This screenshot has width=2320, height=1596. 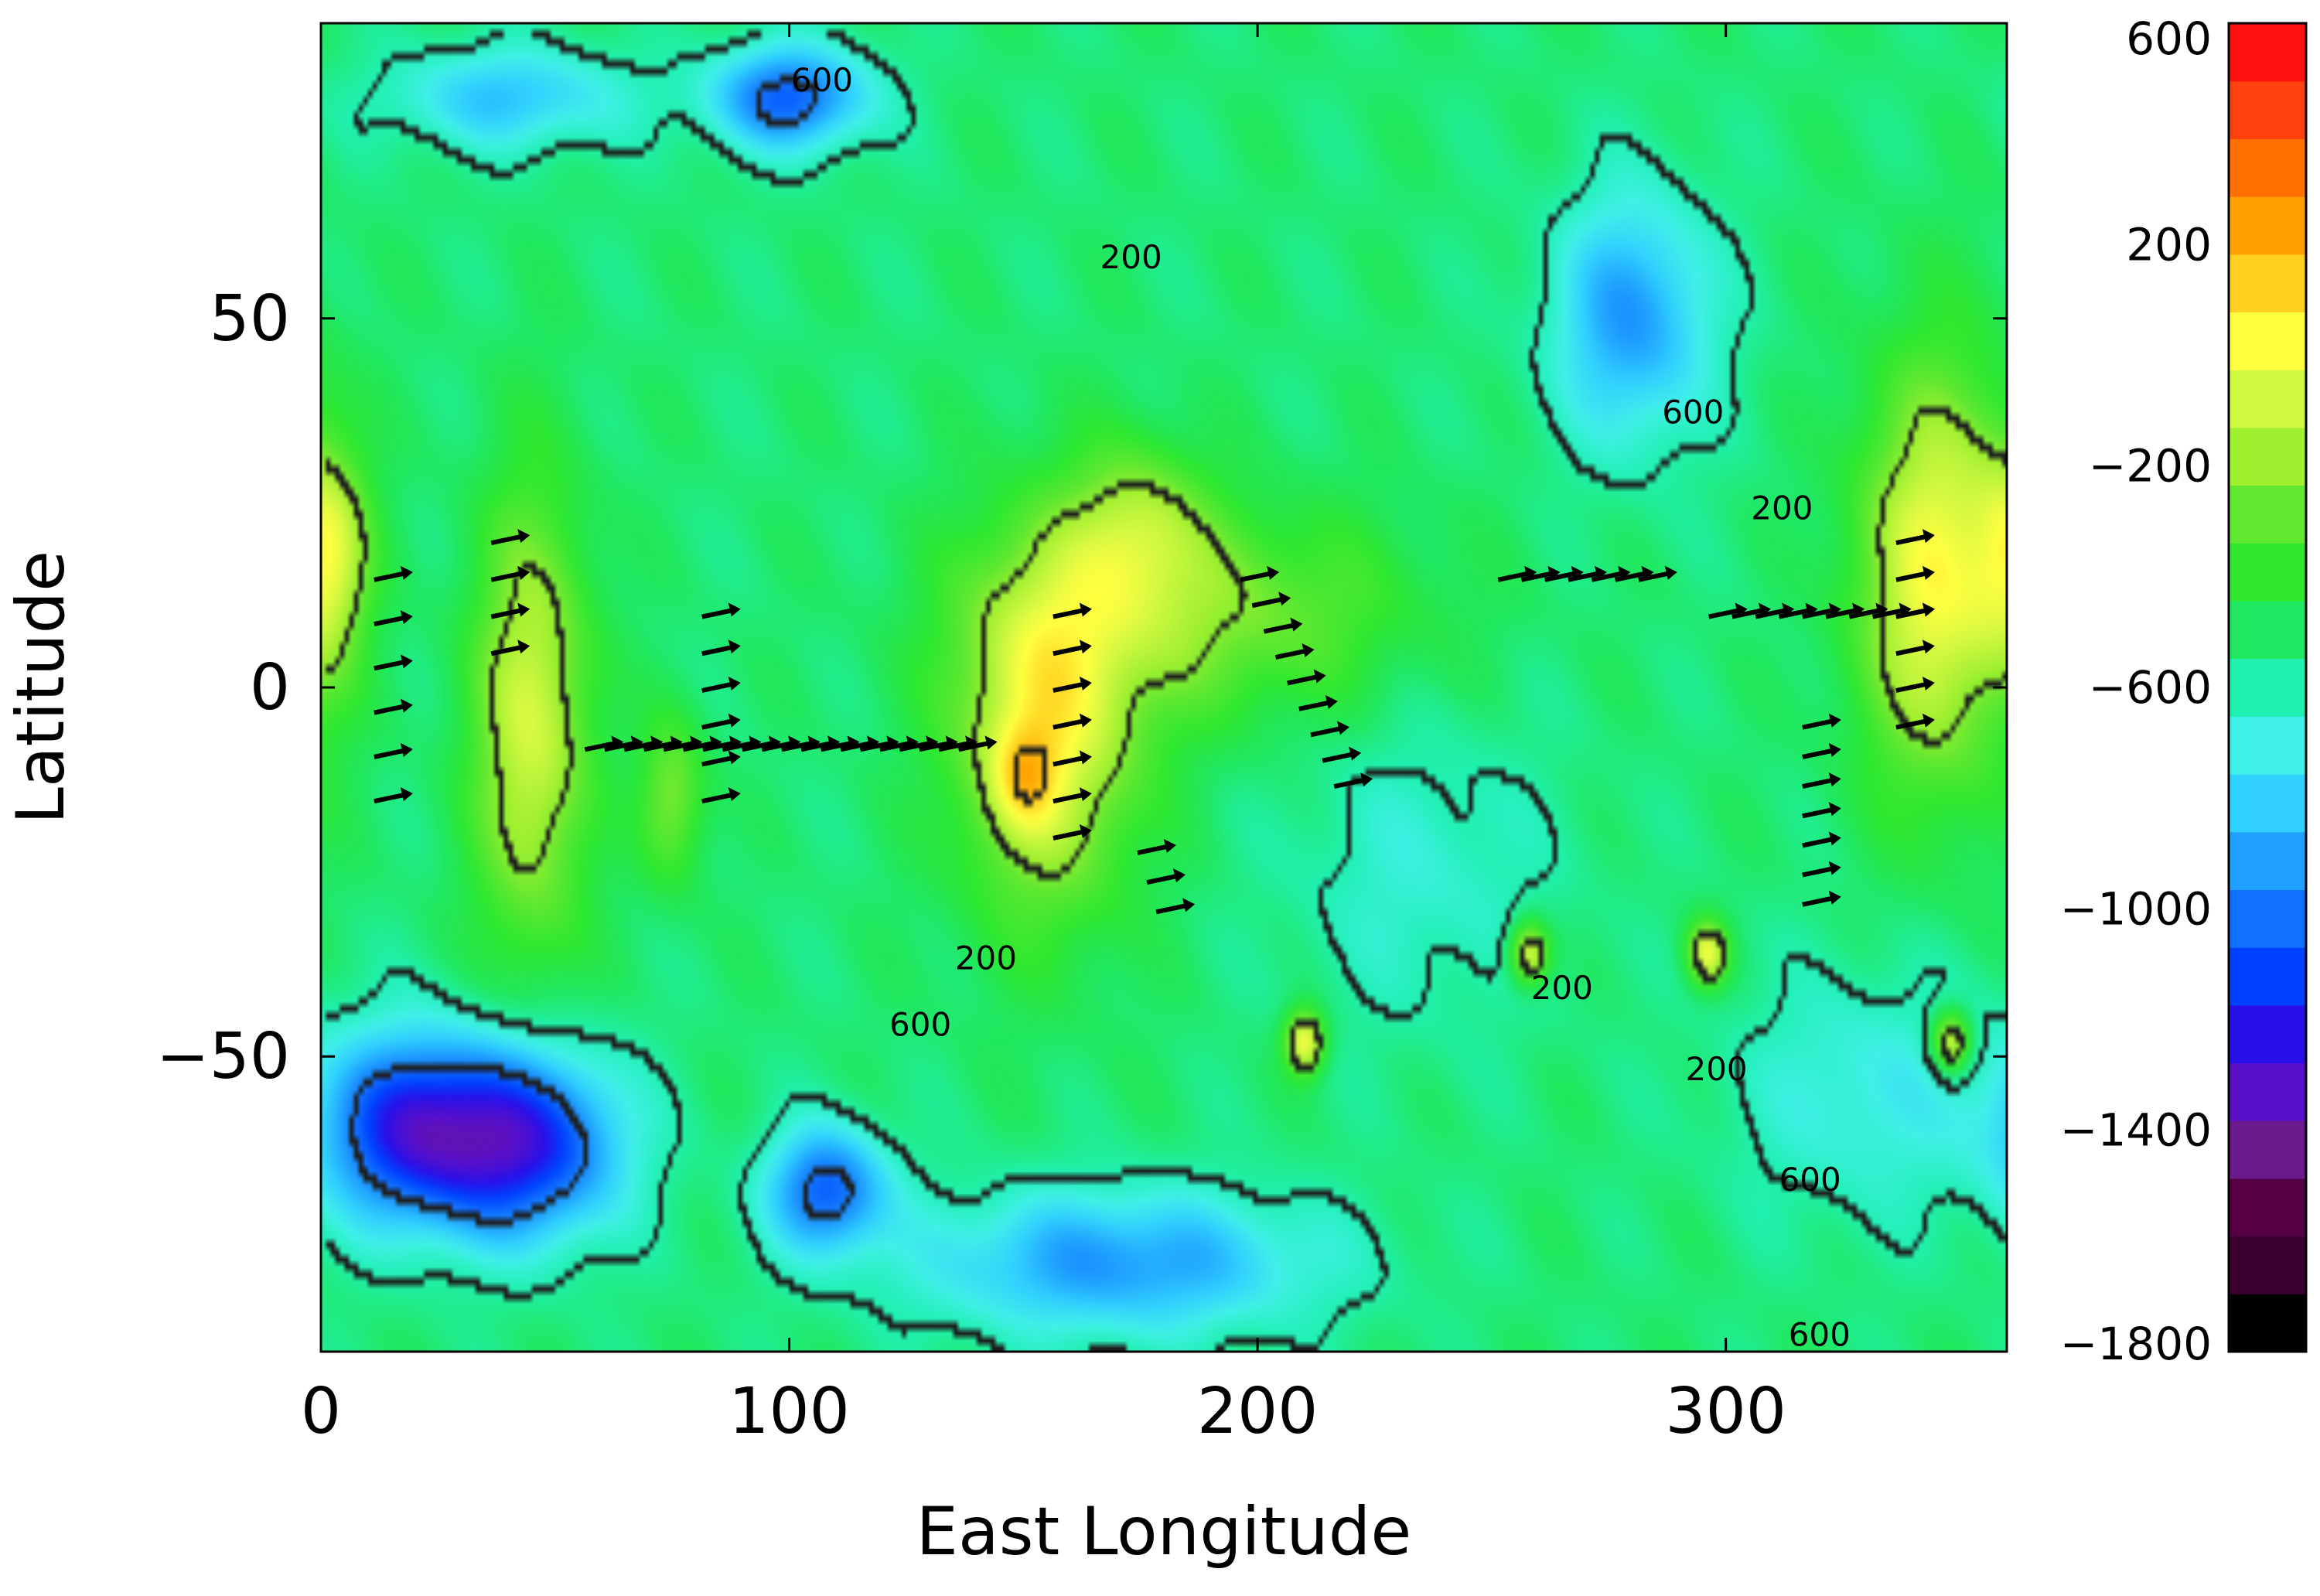 I want to click on colorbar-swatches, so click(x=2267, y=687).